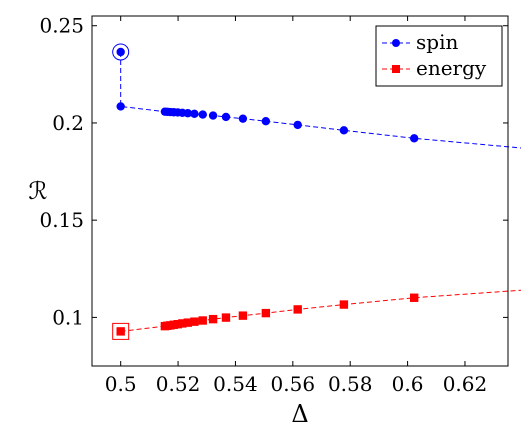 The height and width of the screenshot is (430, 521). I want to click on legend-marker-energy, so click(396, 69).